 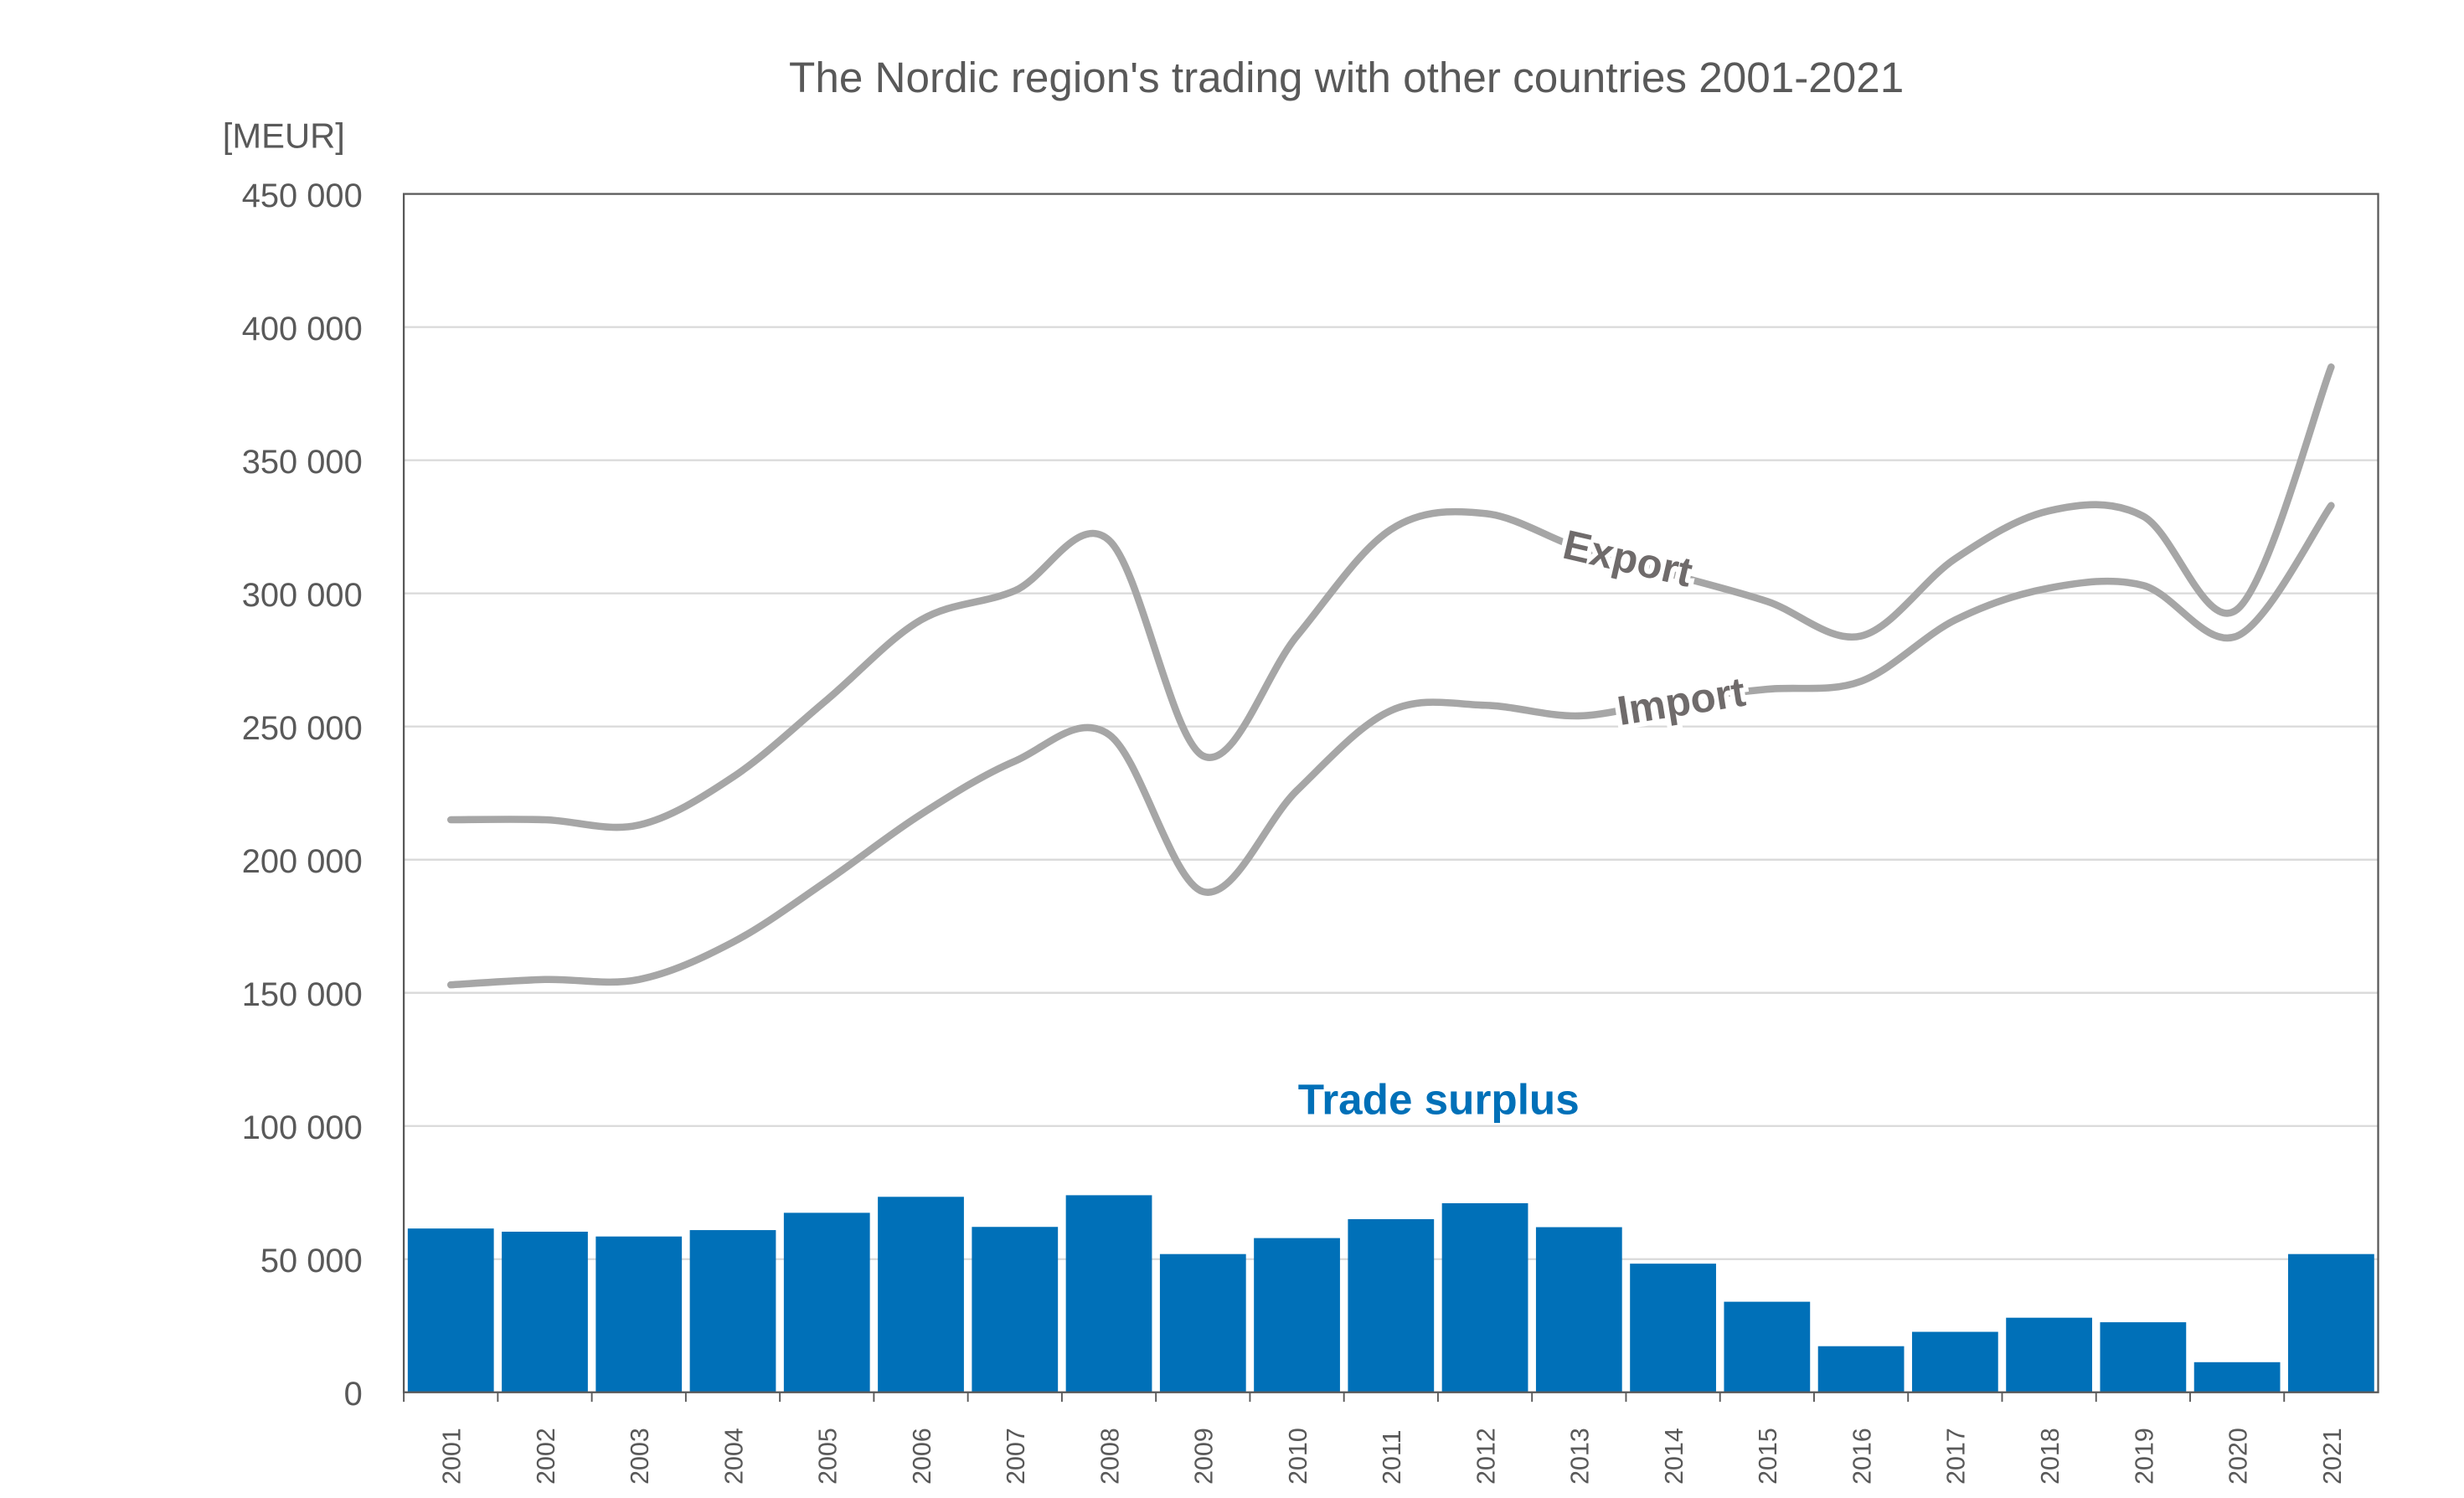 I want to click on x-tick-label: 2001, so click(x=453, y=1456).